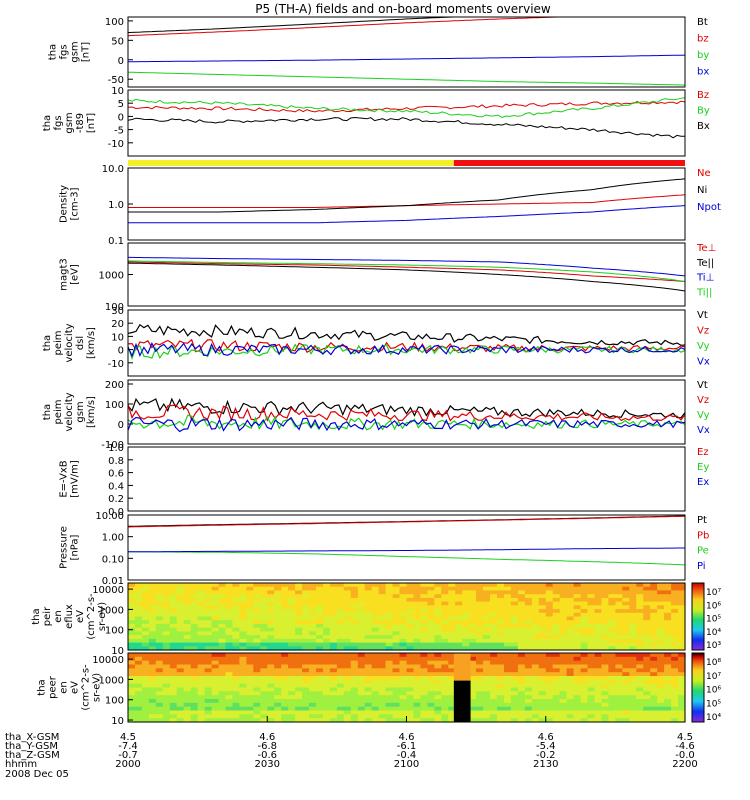  Describe the element at coordinates (267, 764) in the screenshot. I see `x-axis-value: 2030` at that location.